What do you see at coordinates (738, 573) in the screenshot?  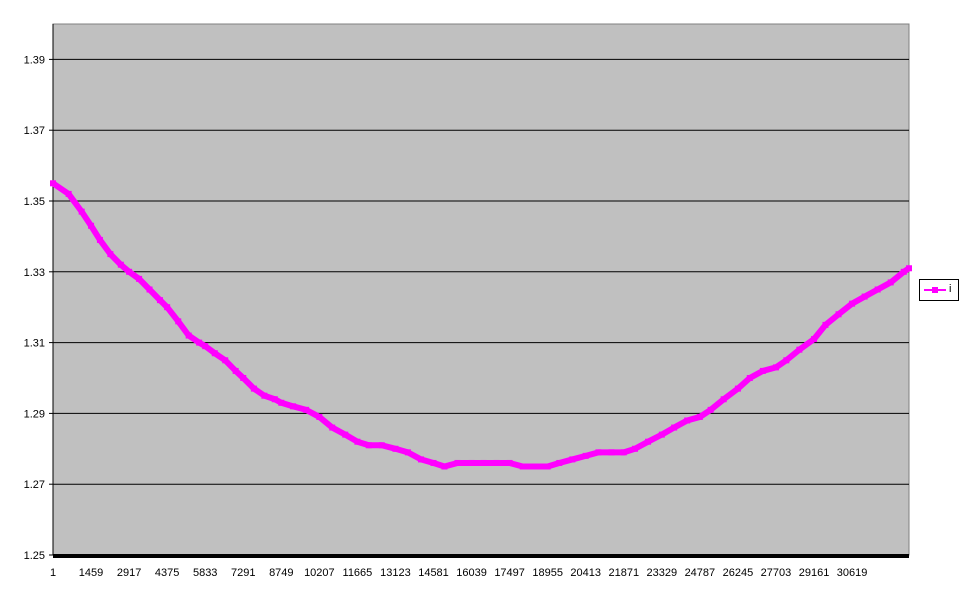 I see `x-tick-label: 26245` at bounding box center [738, 573].